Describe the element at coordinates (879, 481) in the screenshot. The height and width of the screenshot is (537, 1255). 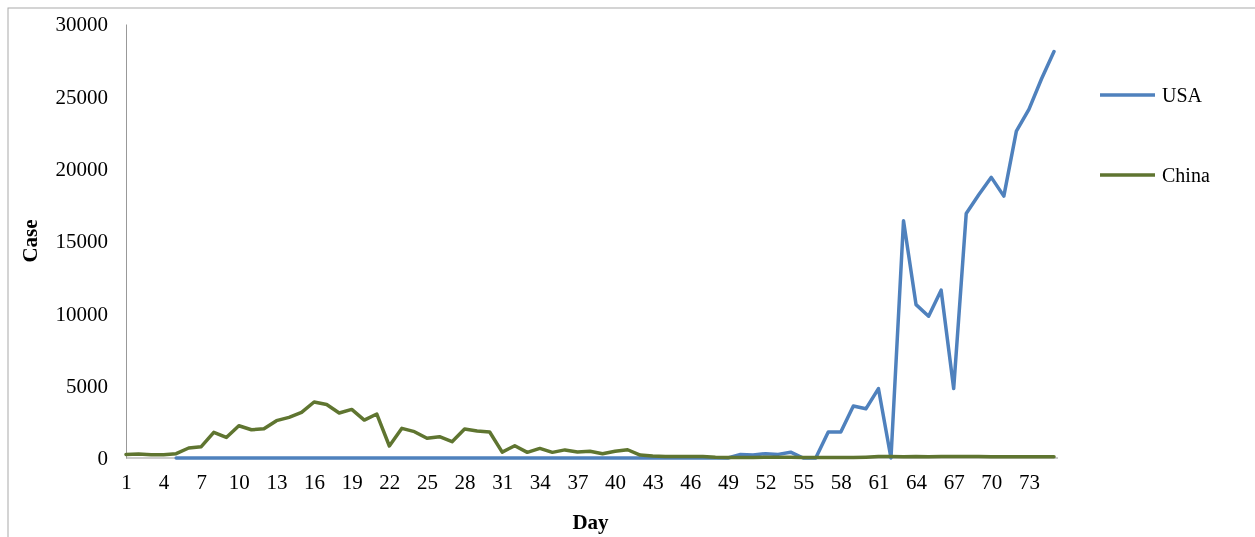
I see `x-tick-label: 61` at that location.